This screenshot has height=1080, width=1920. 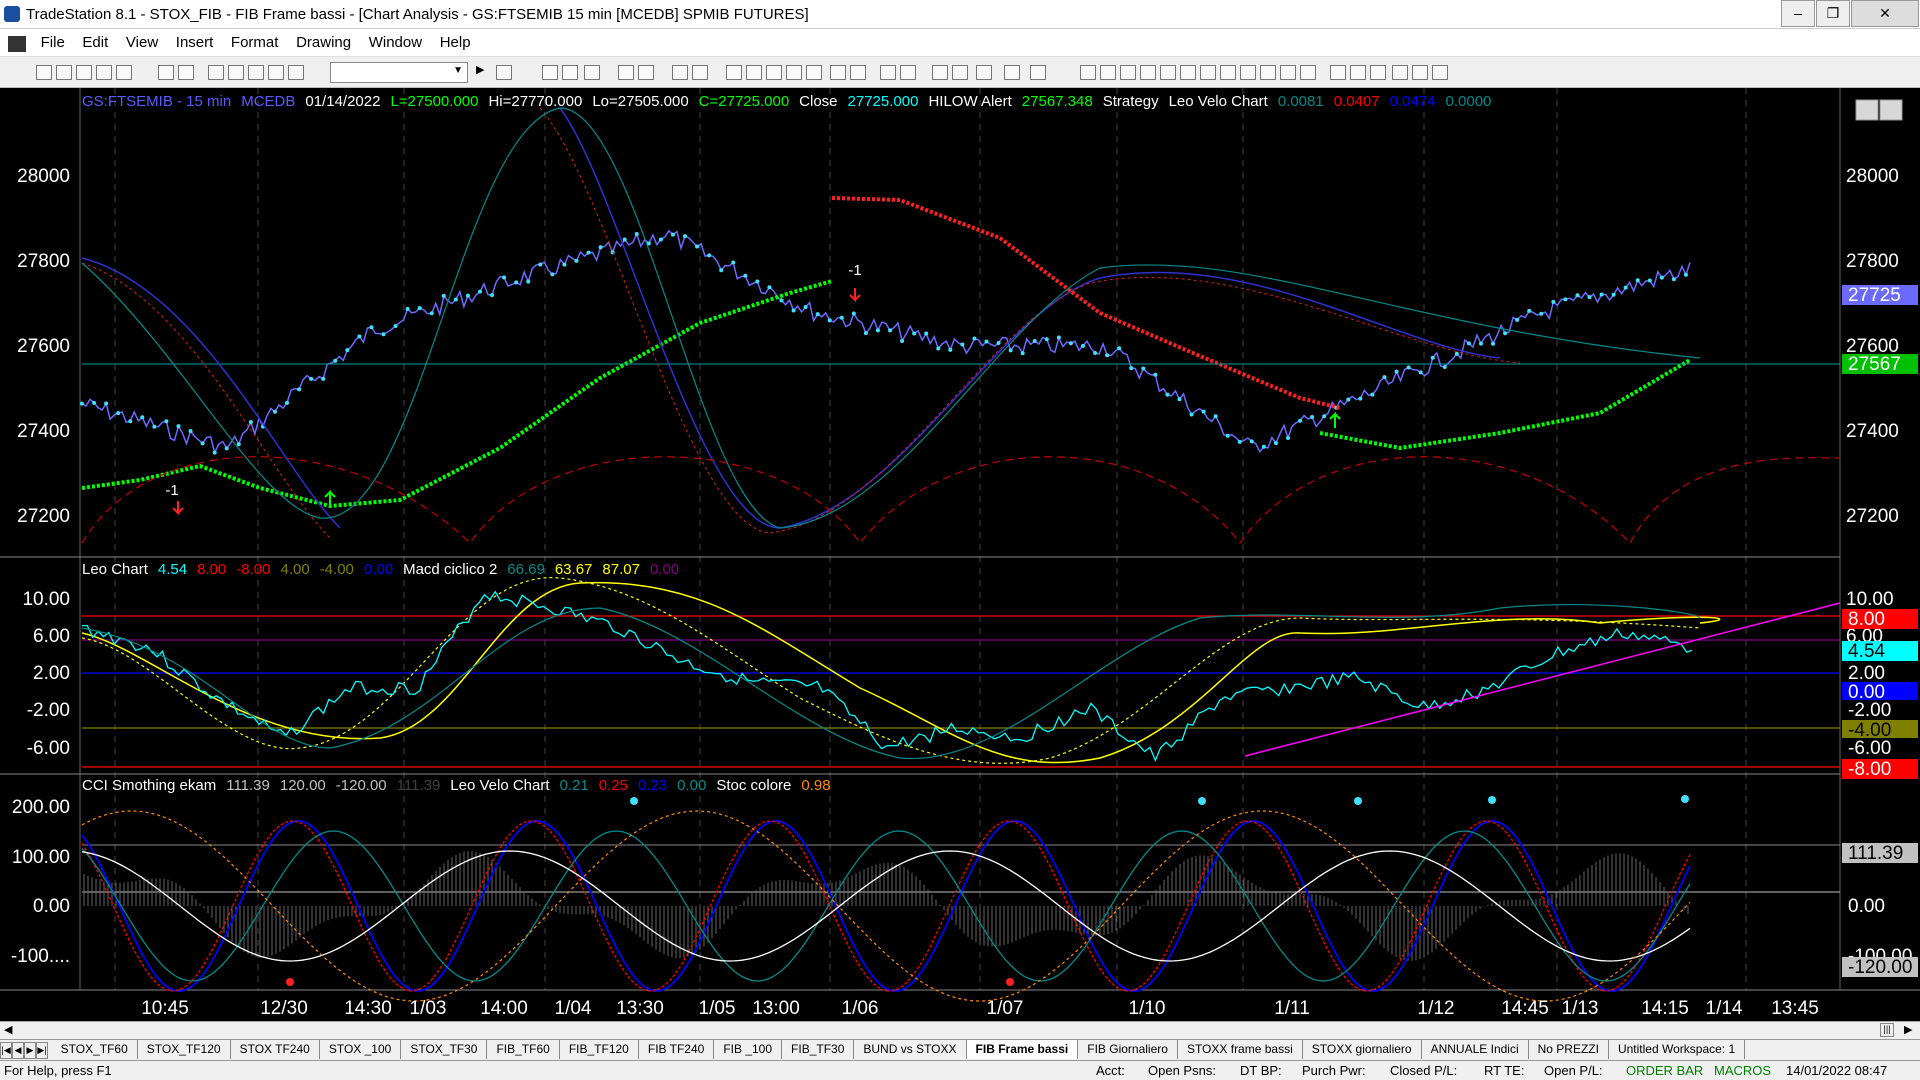 I want to click on point-icon, so click(x=794, y=72).